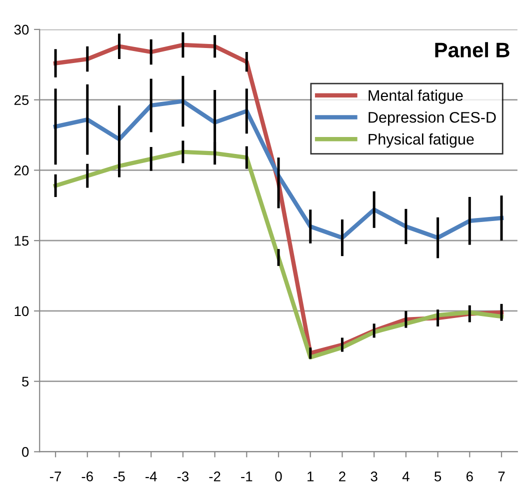  Describe the element at coordinates (406, 477) in the screenshot. I see `x-tick-label: 4` at that location.